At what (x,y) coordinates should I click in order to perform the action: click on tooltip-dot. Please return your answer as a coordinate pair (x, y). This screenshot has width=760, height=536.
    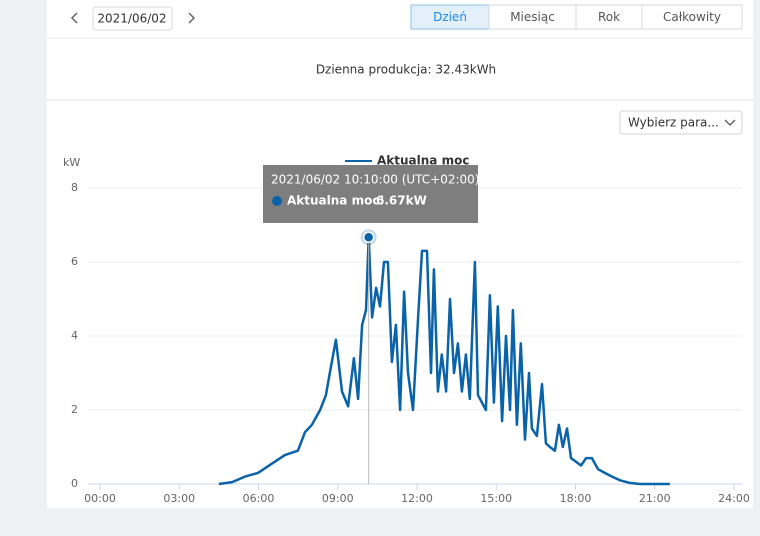
    Looking at the image, I should click on (277, 201).